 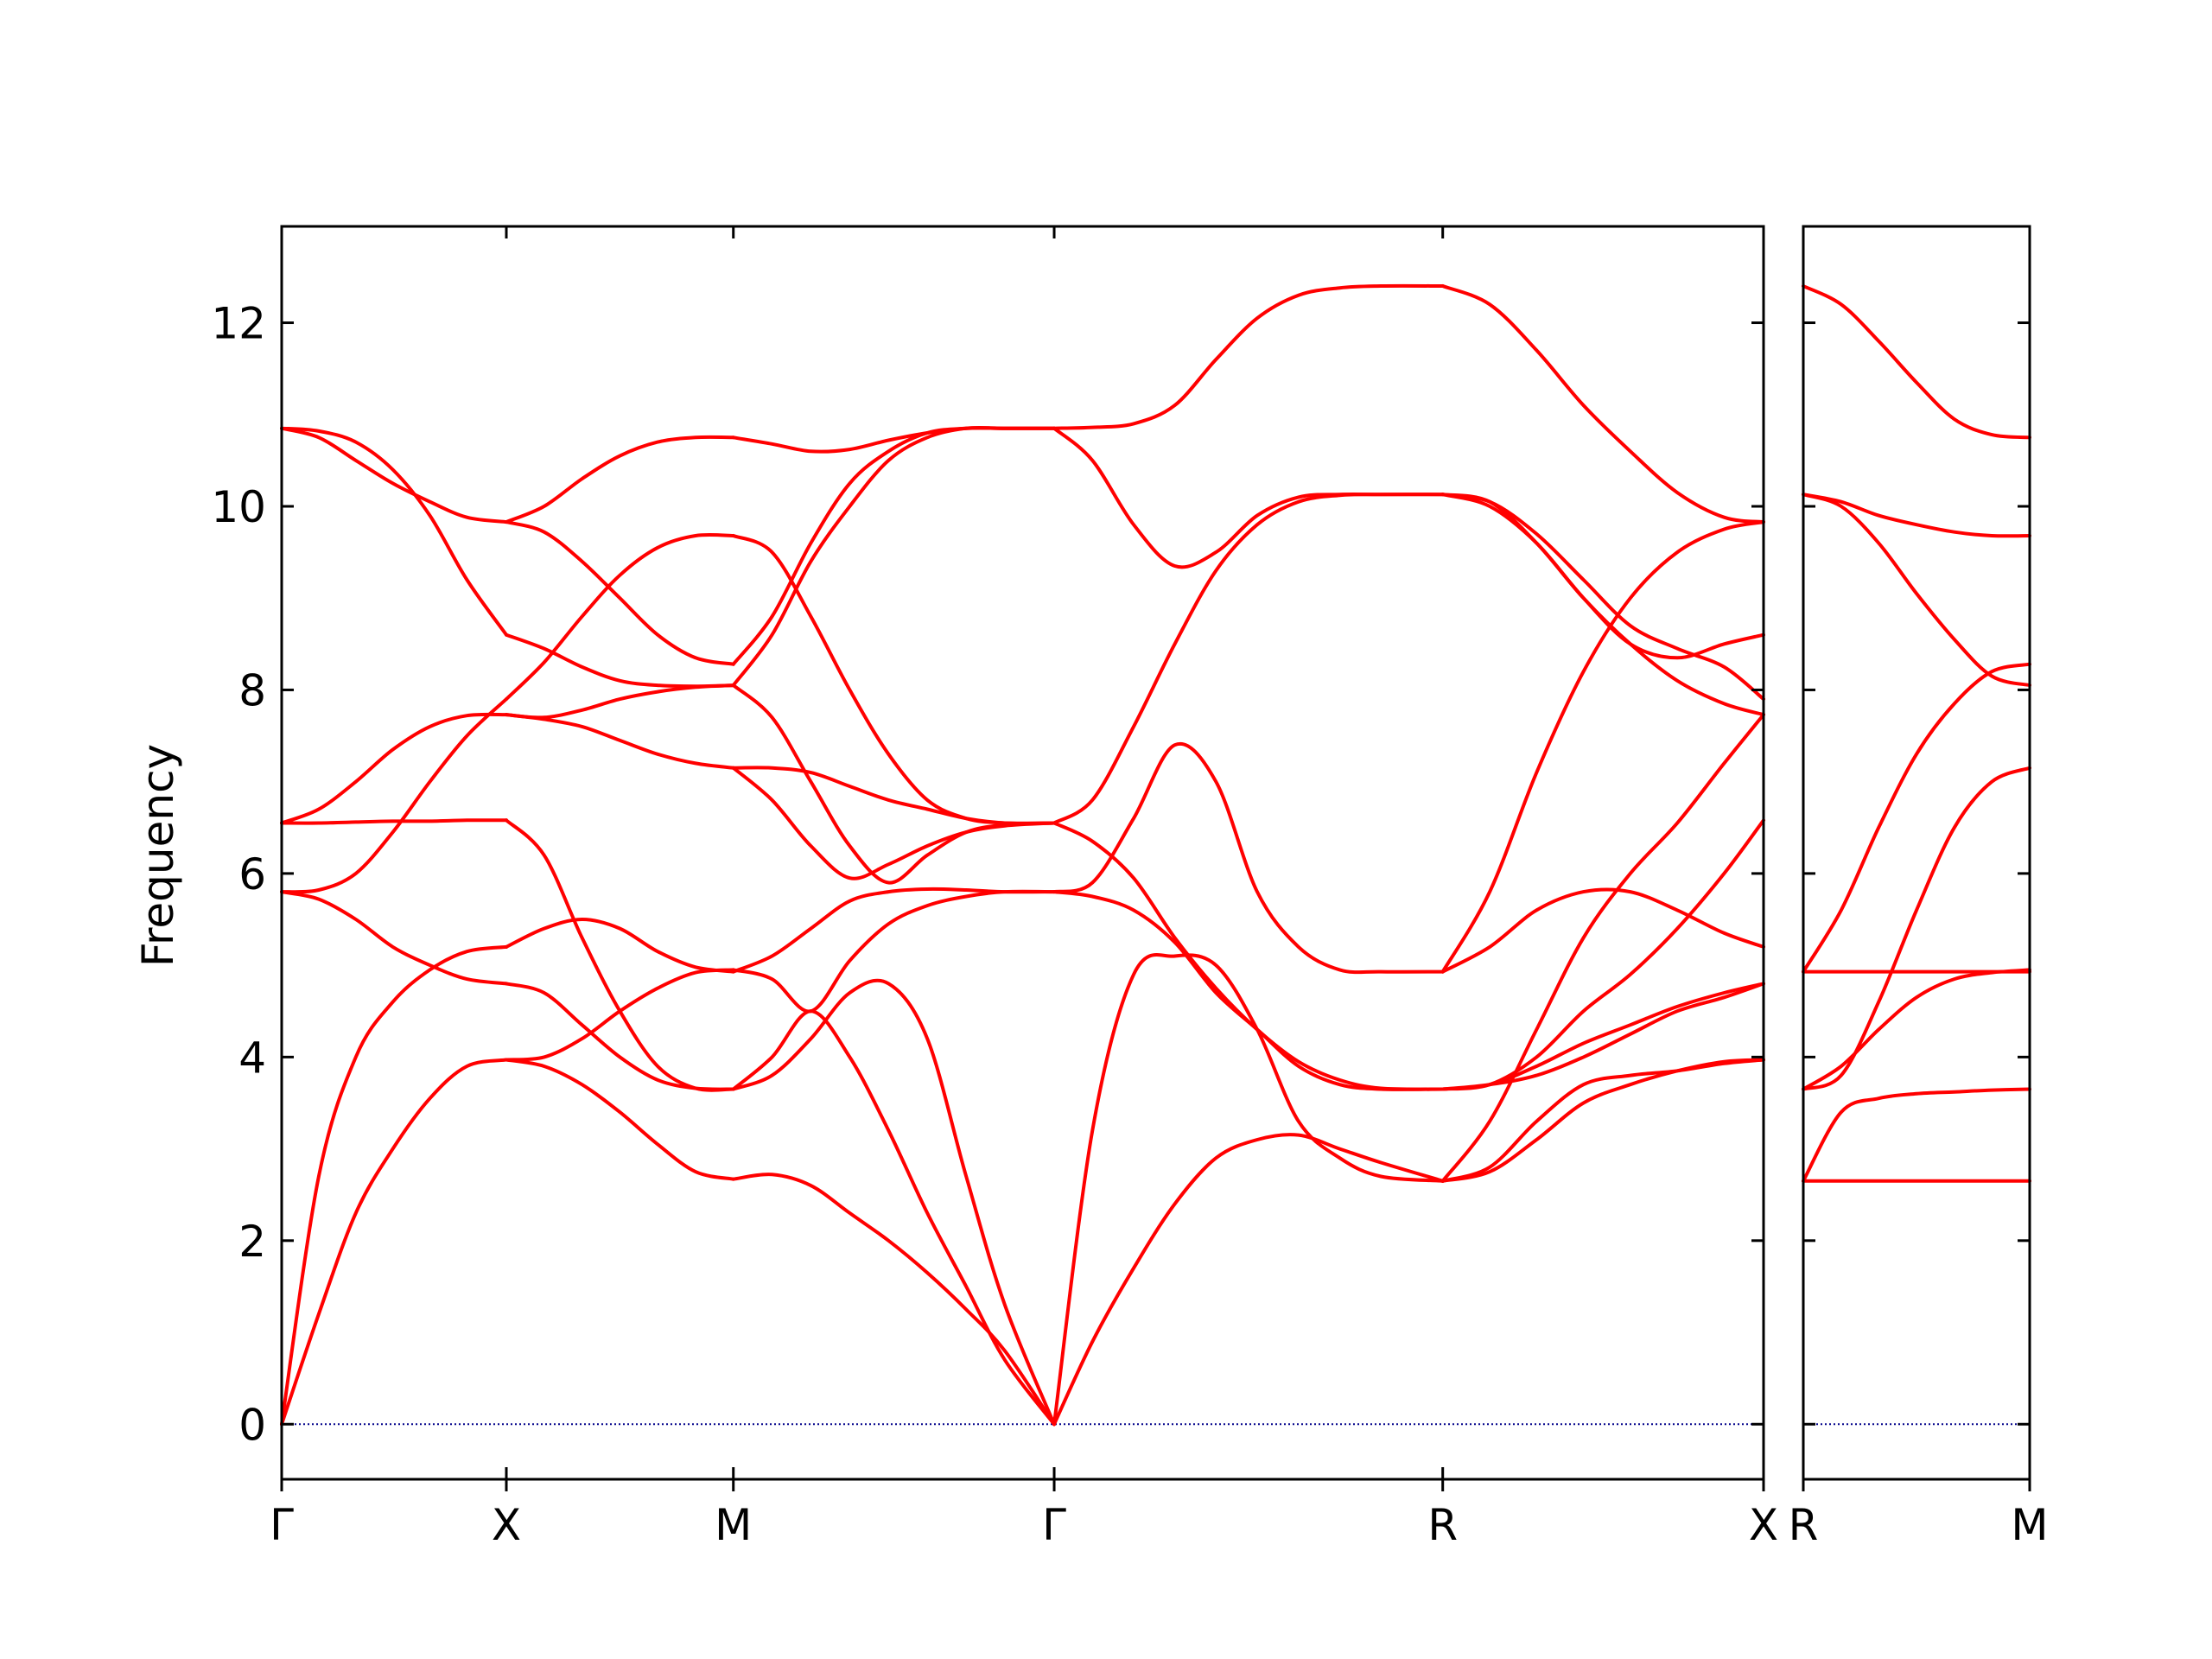 I want to click on y-tick-label: 4, so click(x=252, y=1058).